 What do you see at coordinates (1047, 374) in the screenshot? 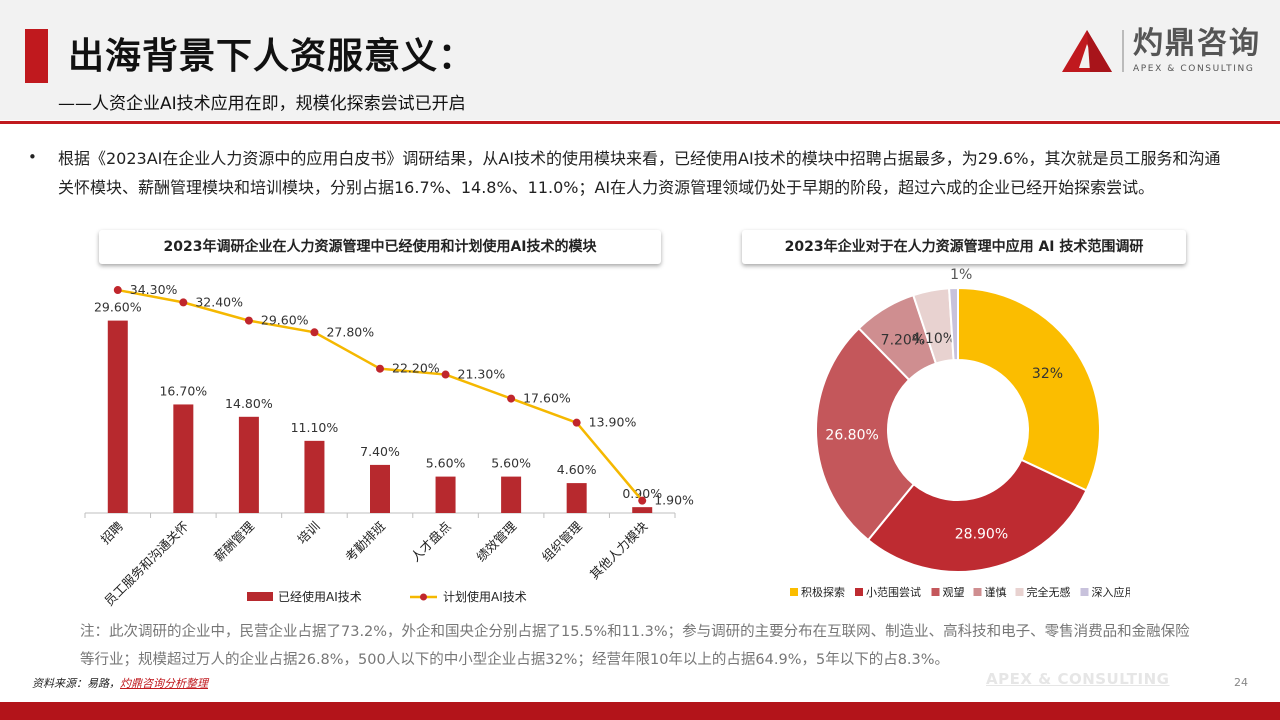
I see `slice-label: 32%` at bounding box center [1047, 374].